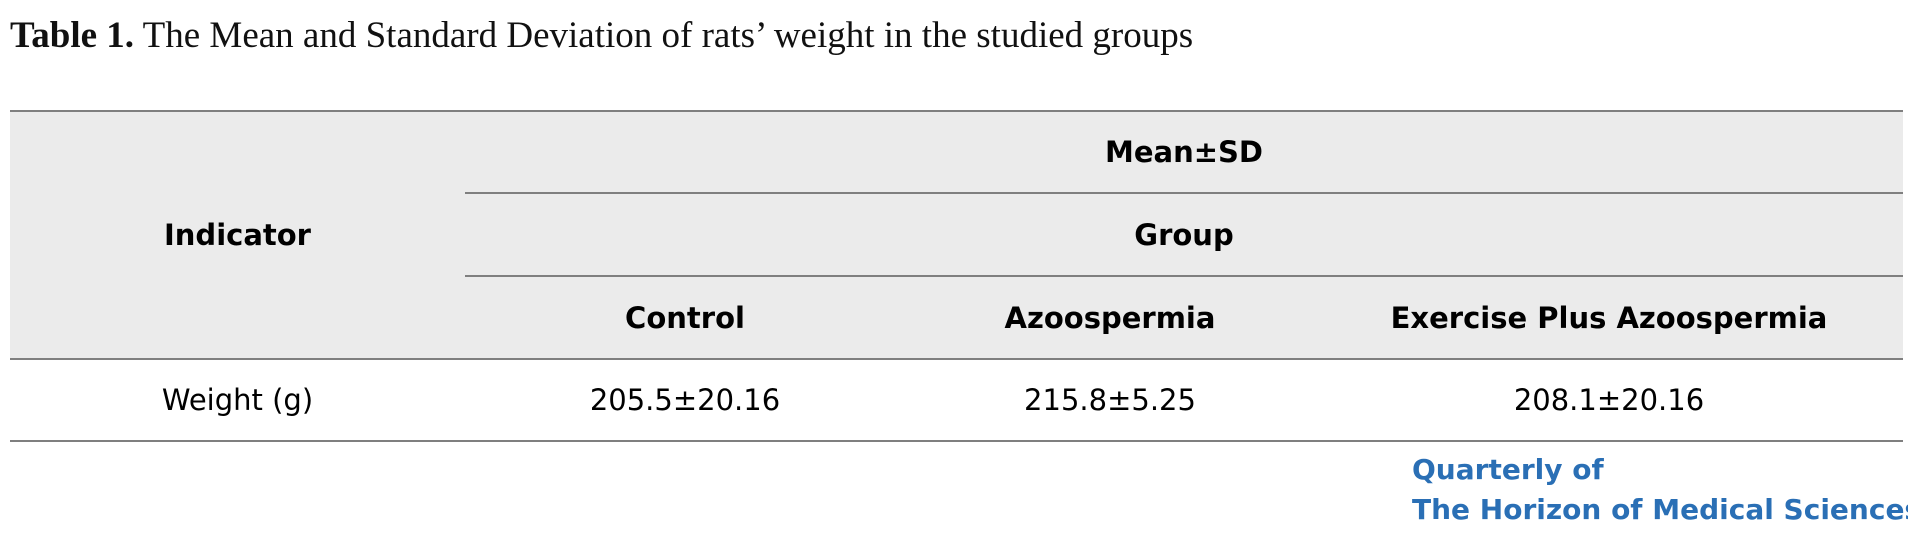 The width and height of the screenshot is (1908, 540). Describe the element at coordinates (956, 359) in the screenshot. I see `header-bottom-rule` at that location.